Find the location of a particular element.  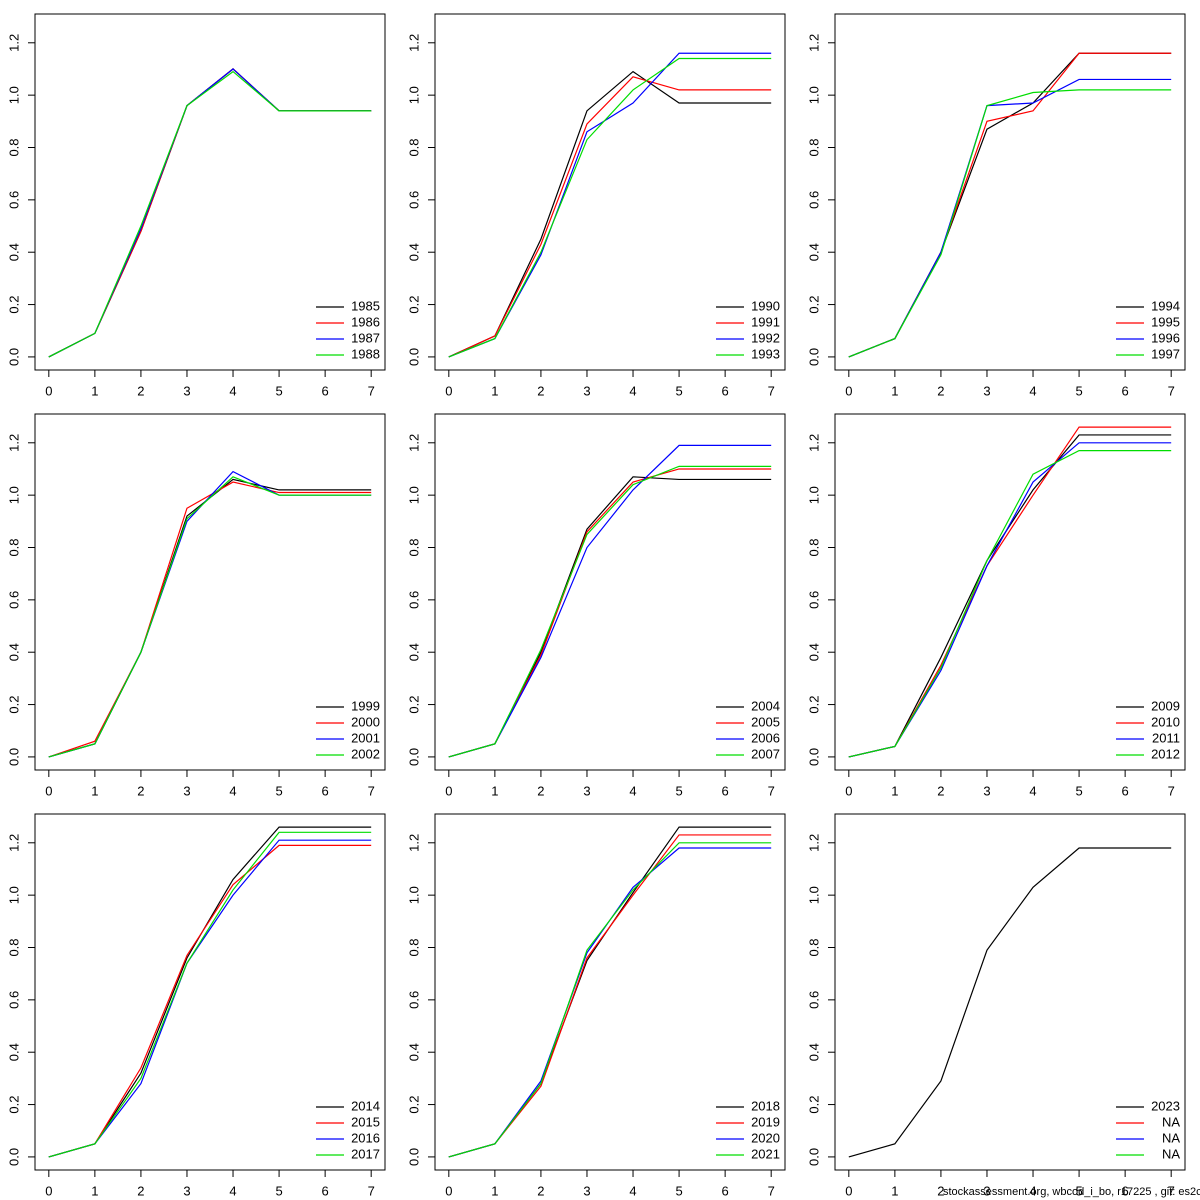

legend-label: 1992 is located at coordinates (765, 337).